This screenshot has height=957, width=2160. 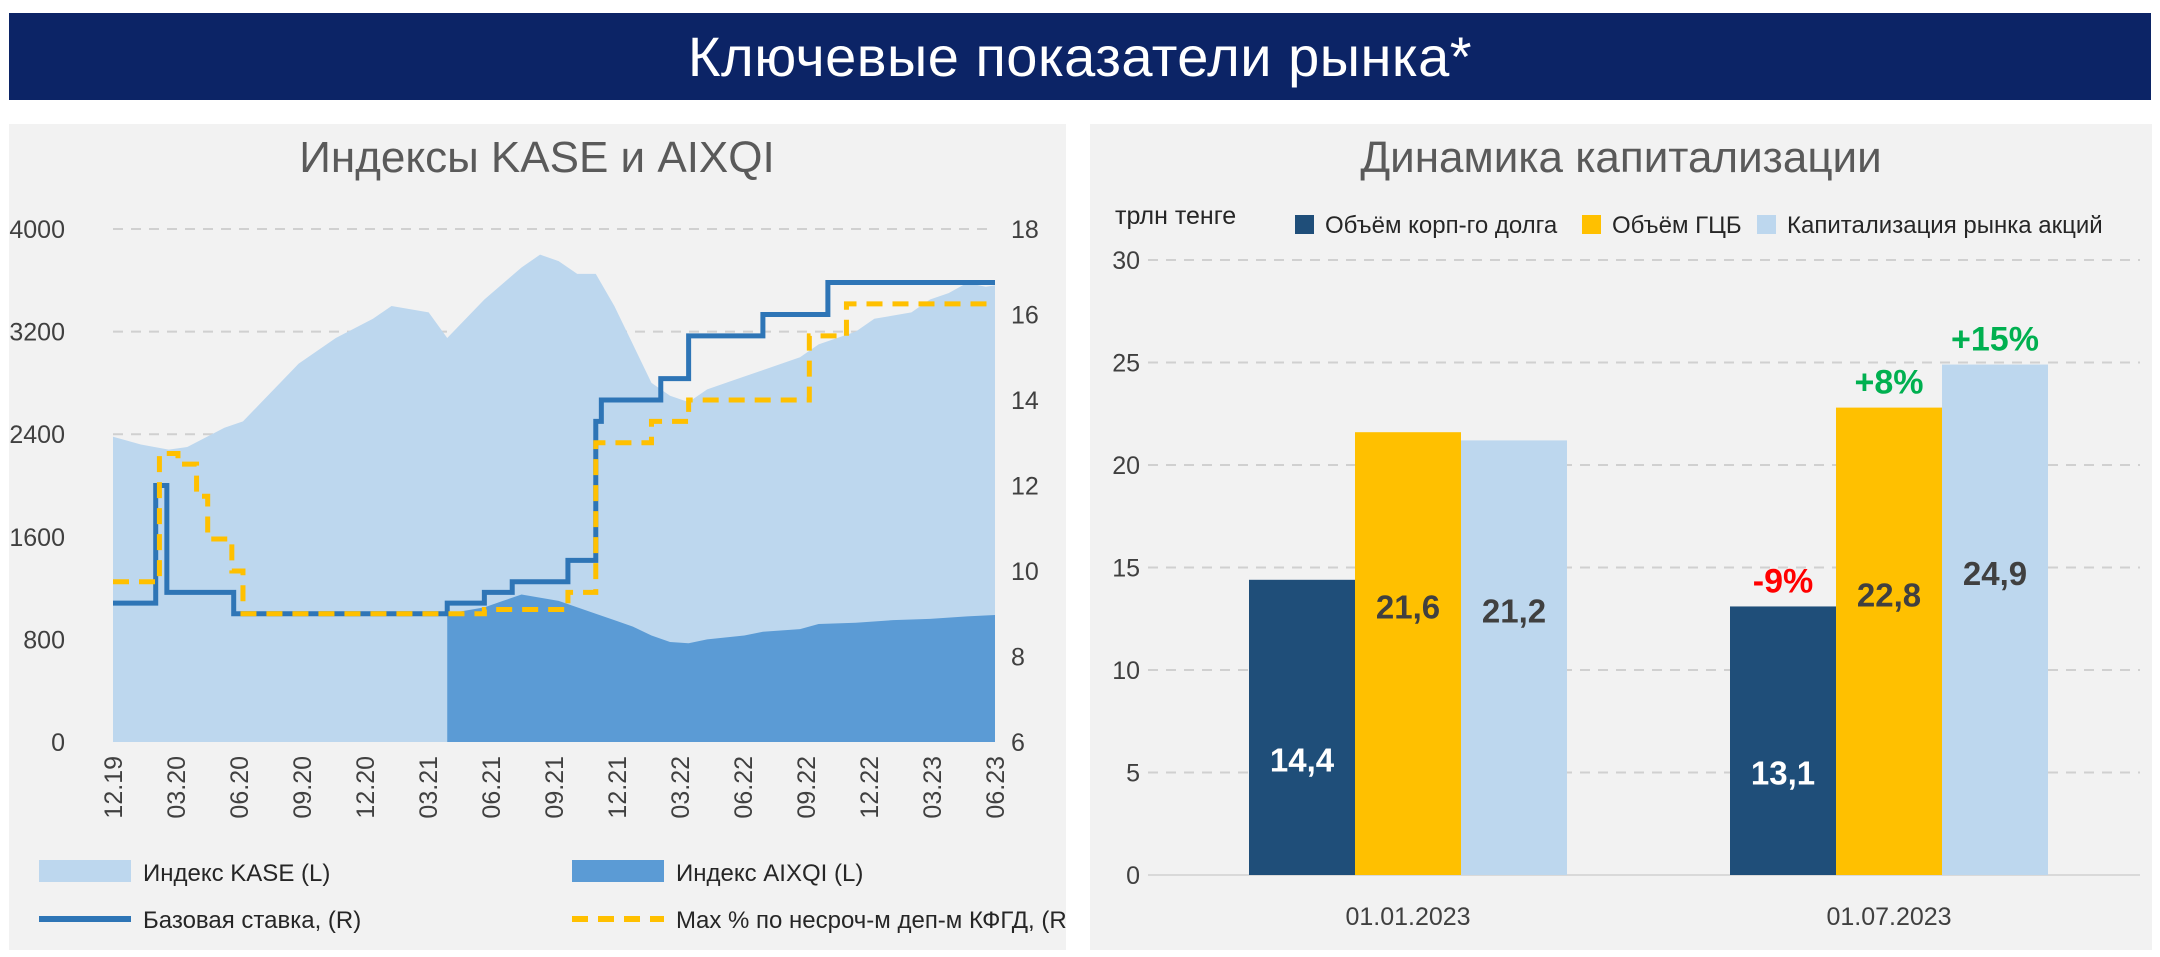 I want to click on legend-label: Индекс KASE (L), so click(x=236, y=873).